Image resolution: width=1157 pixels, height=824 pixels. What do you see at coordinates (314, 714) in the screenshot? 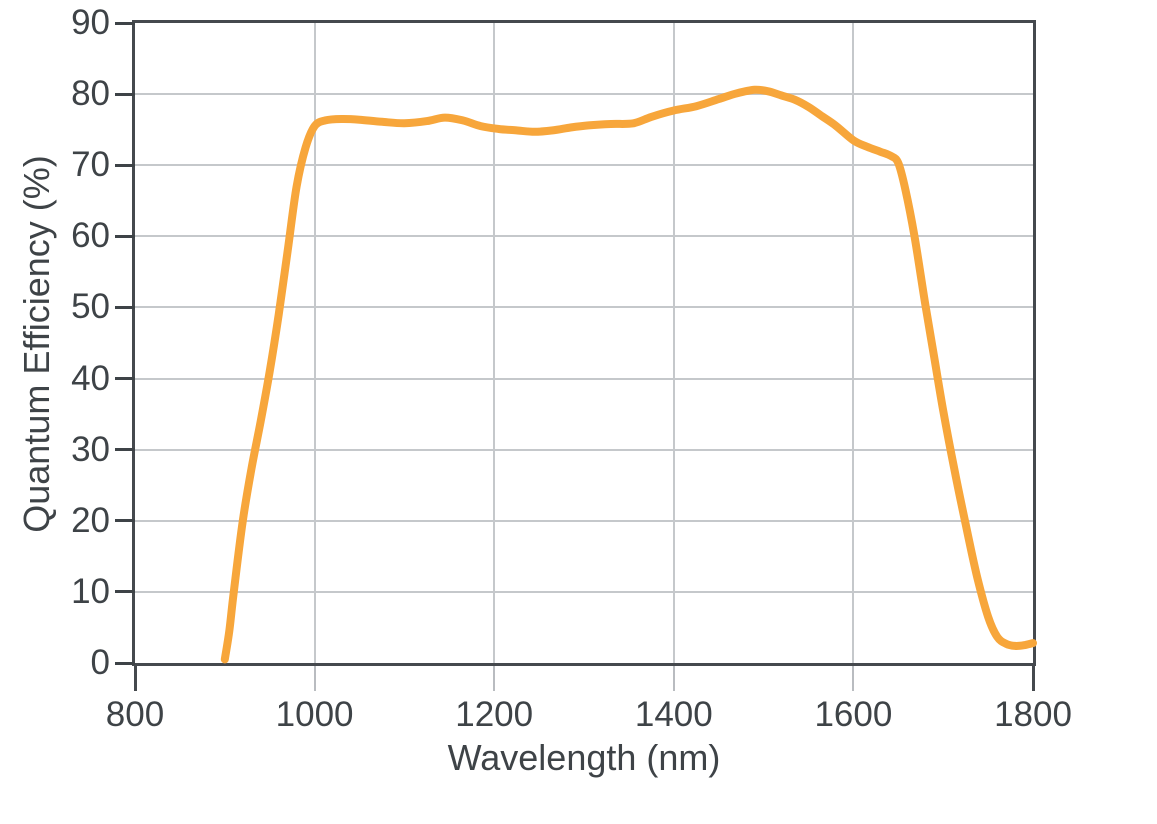
I see `x-tick-label-1000: 1000` at bounding box center [314, 714].